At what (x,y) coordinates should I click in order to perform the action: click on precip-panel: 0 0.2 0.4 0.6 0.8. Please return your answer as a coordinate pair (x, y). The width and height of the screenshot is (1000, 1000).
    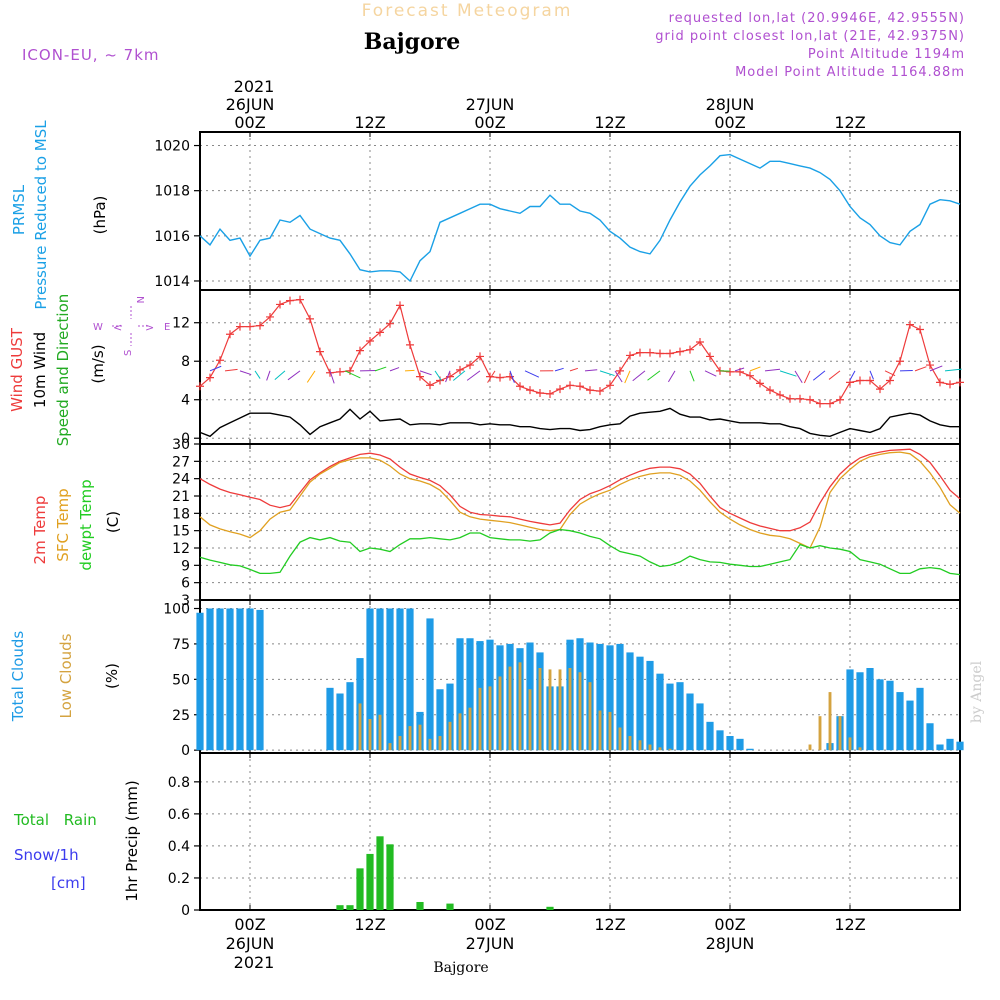
    Looking at the image, I should click on (564, 835).